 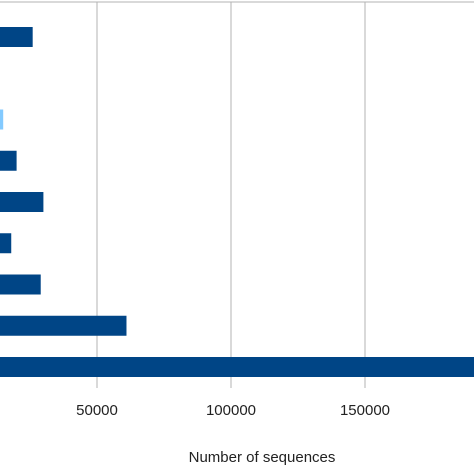 I want to click on x-tick-label: 50000, so click(x=97, y=410).